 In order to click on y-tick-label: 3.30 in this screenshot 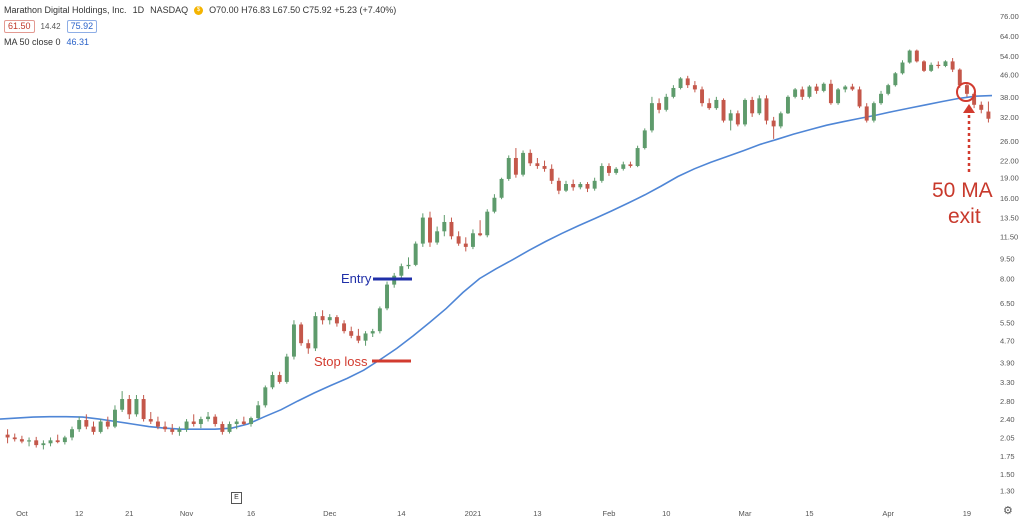, I will do `click(1007, 382)`.